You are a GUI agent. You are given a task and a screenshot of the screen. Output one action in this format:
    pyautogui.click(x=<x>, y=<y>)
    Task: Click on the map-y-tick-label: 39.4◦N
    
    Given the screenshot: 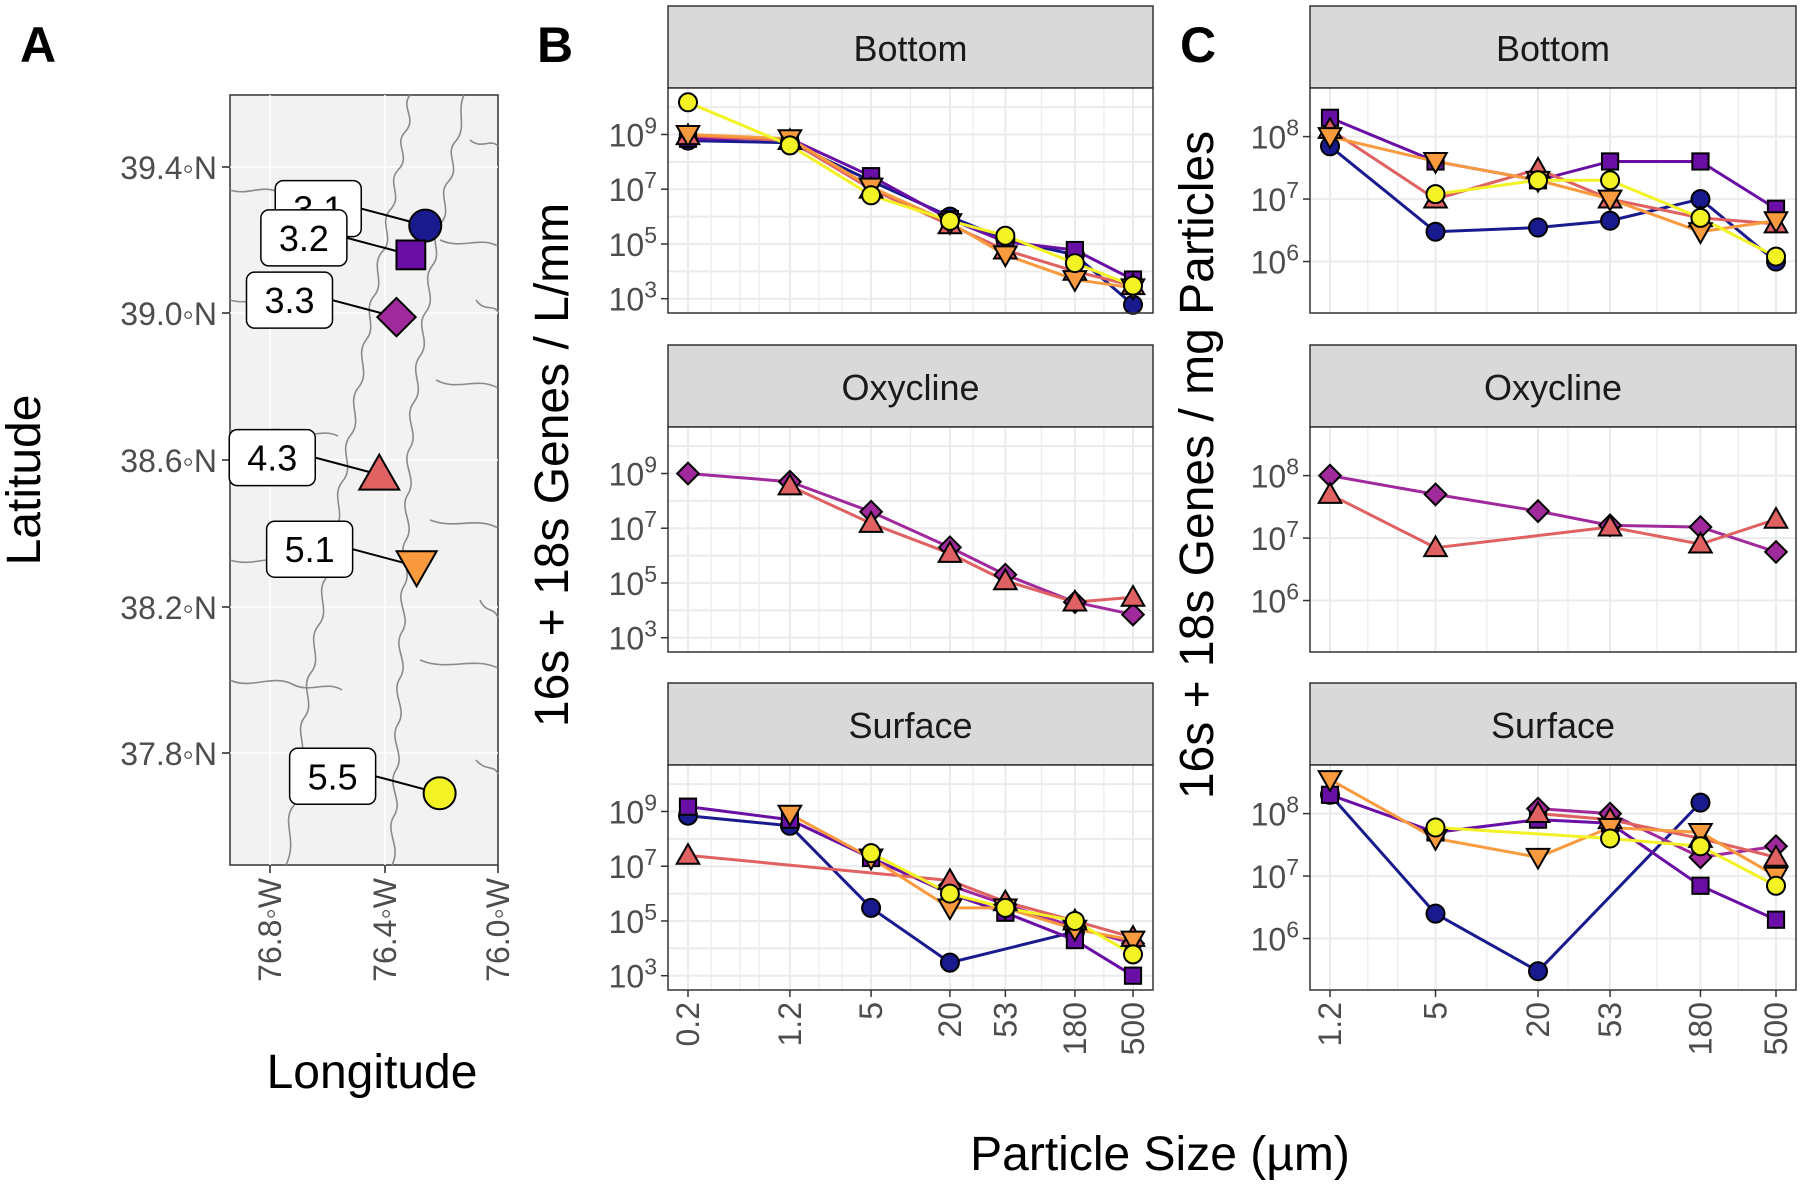 What is the action you would take?
    pyautogui.click(x=168, y=168)
    